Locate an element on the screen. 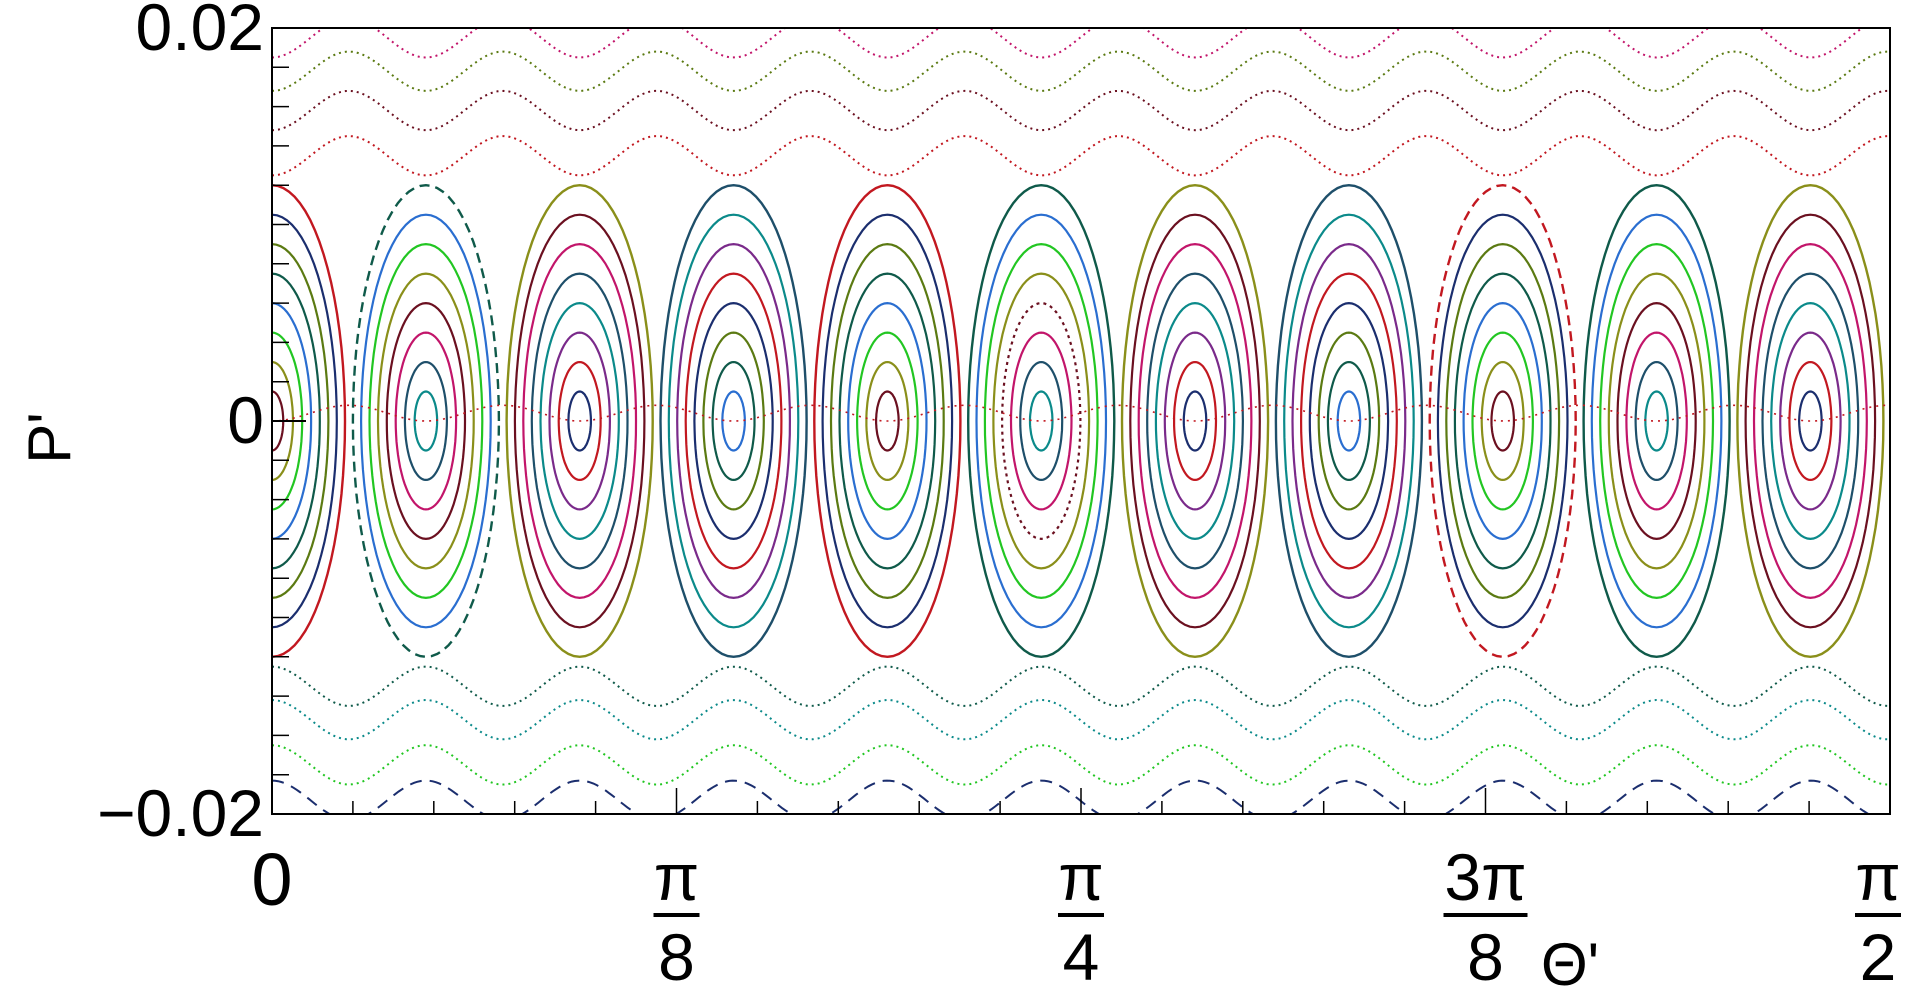  x-tick-label: π8 is located at coordinates (676, 915).